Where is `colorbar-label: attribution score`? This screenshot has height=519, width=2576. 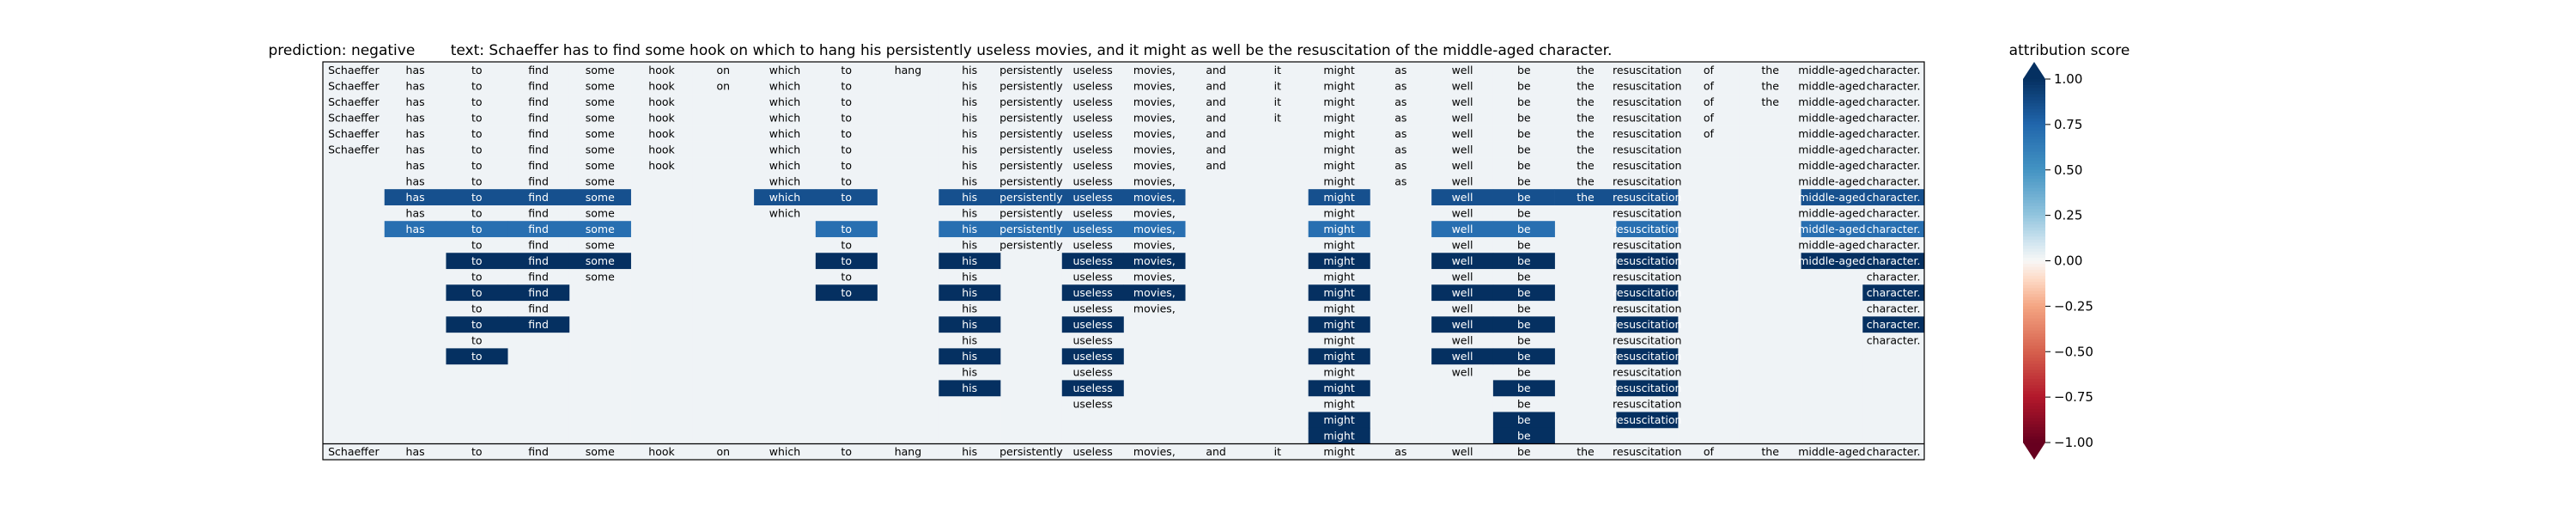 colorbar-label: attribution score is located at coordinates (2069, 50).